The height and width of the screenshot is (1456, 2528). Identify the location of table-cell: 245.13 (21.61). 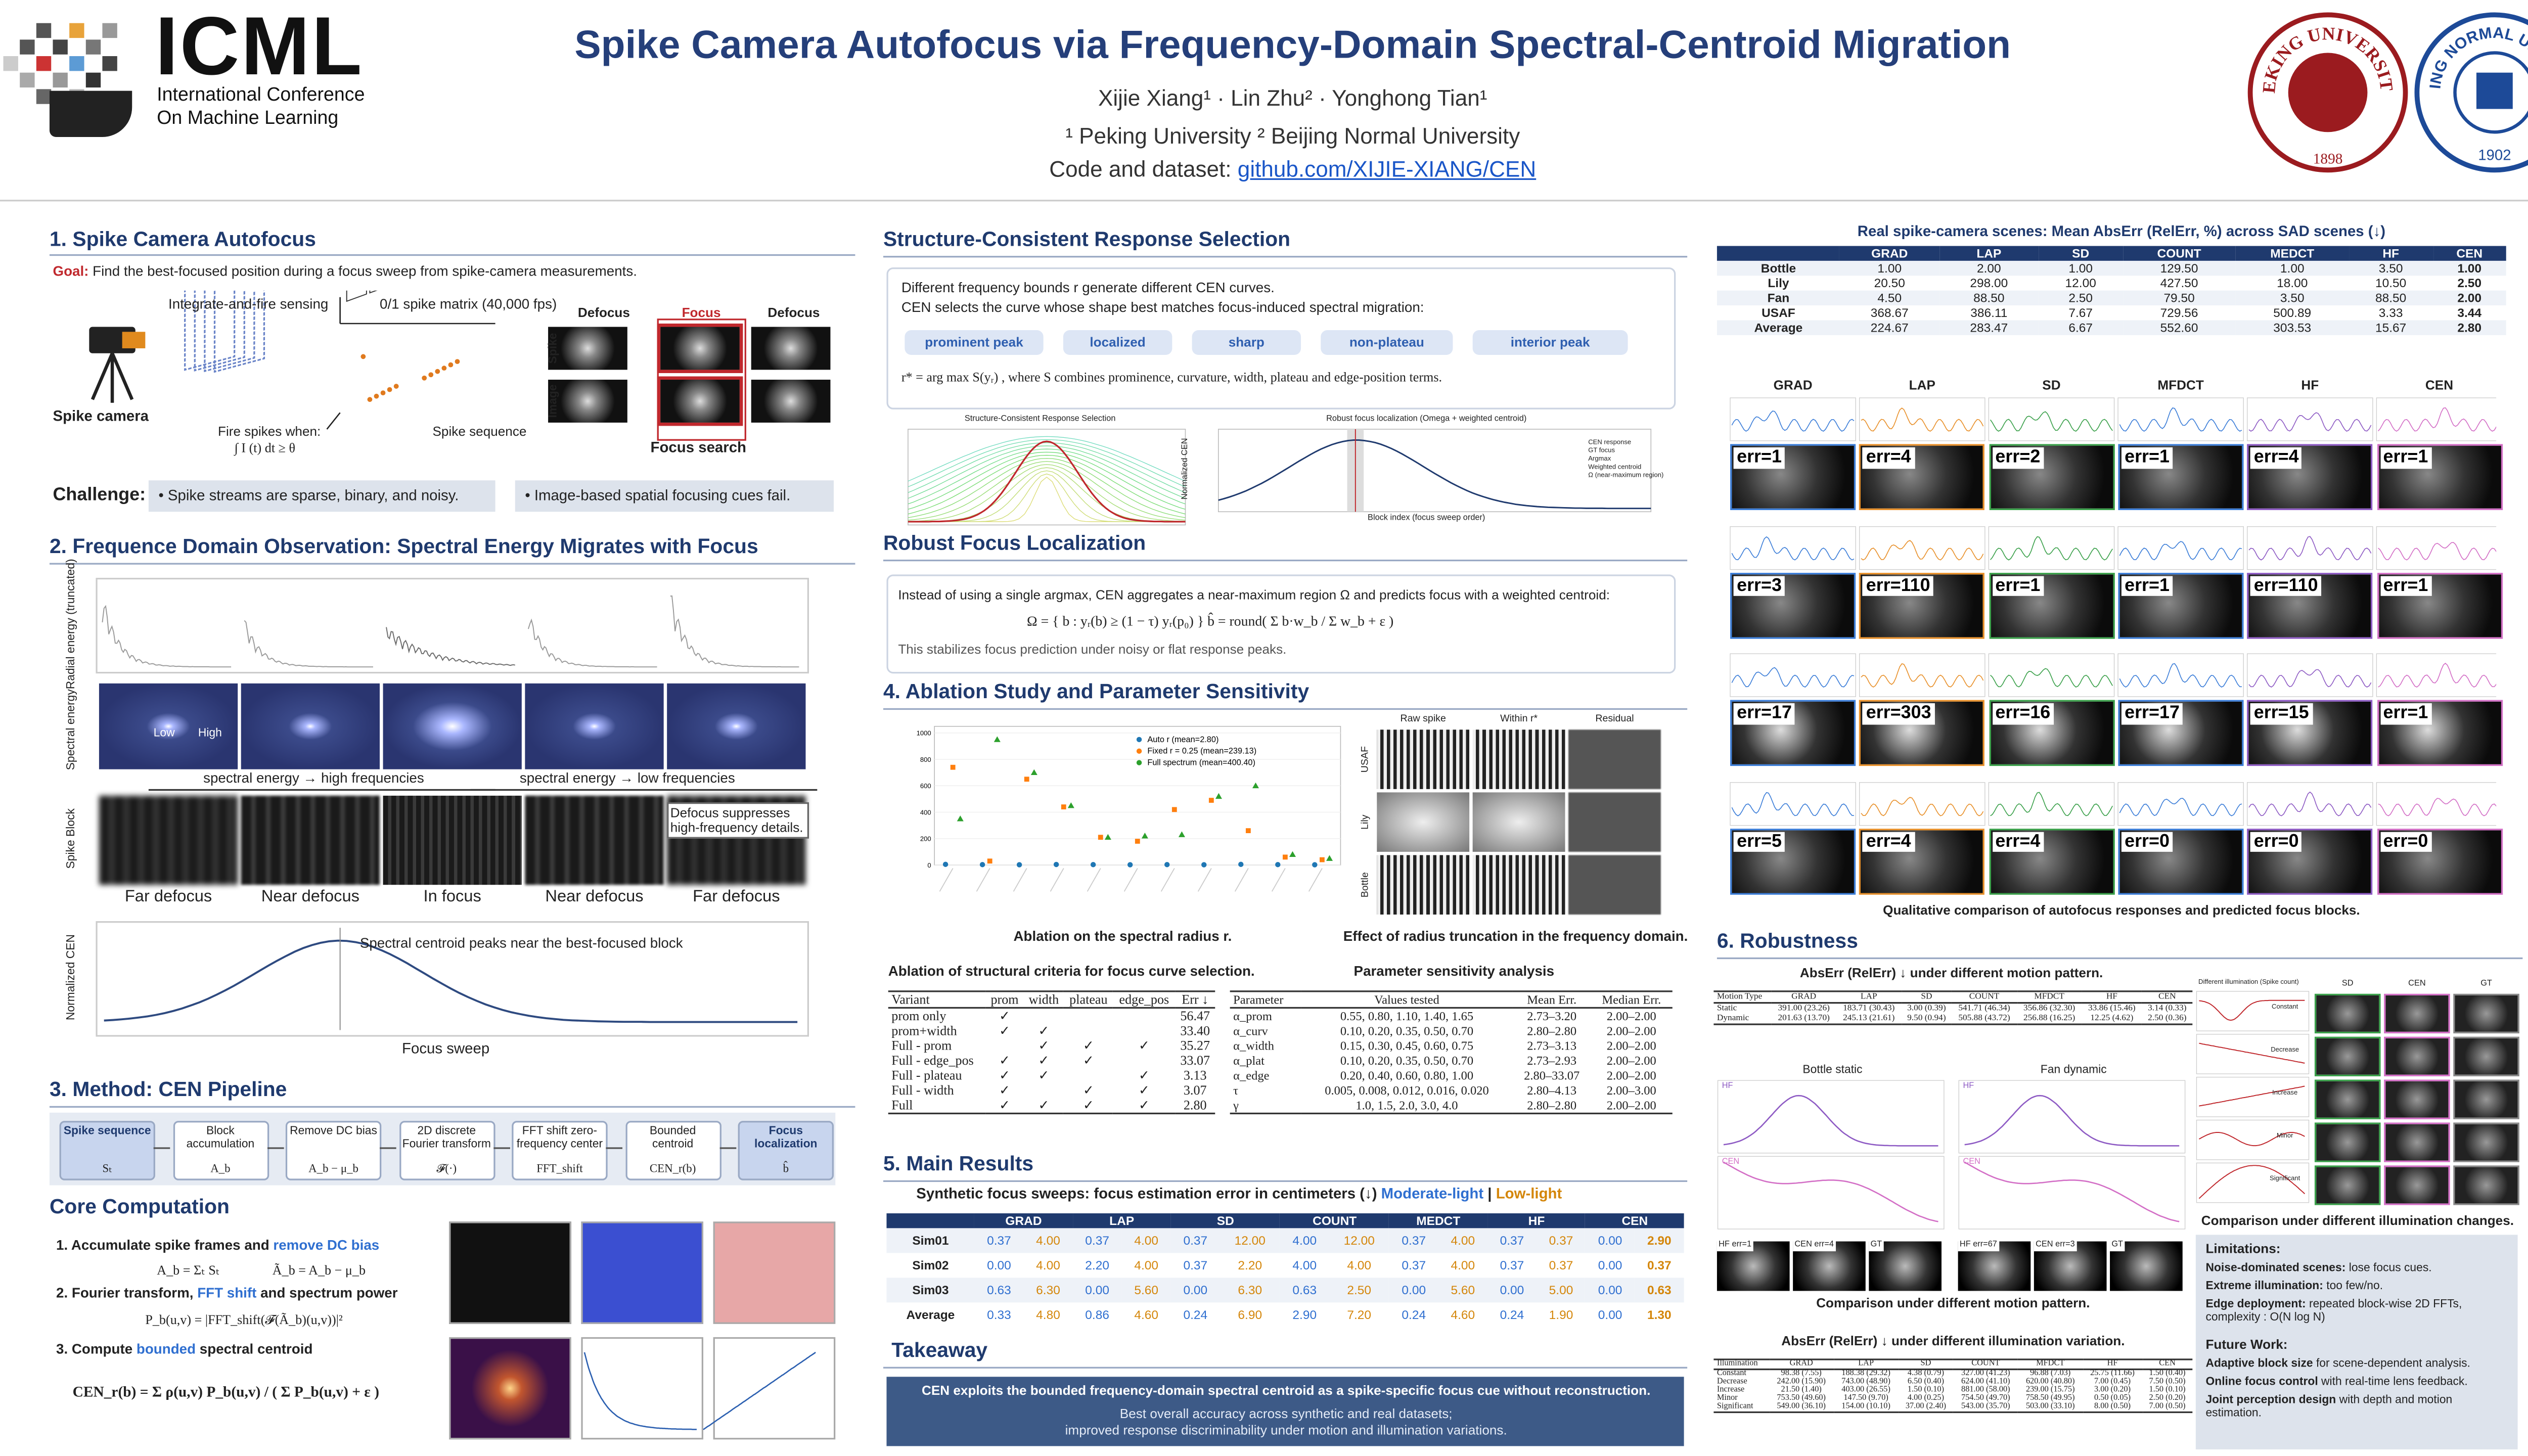
(1869, 1019).